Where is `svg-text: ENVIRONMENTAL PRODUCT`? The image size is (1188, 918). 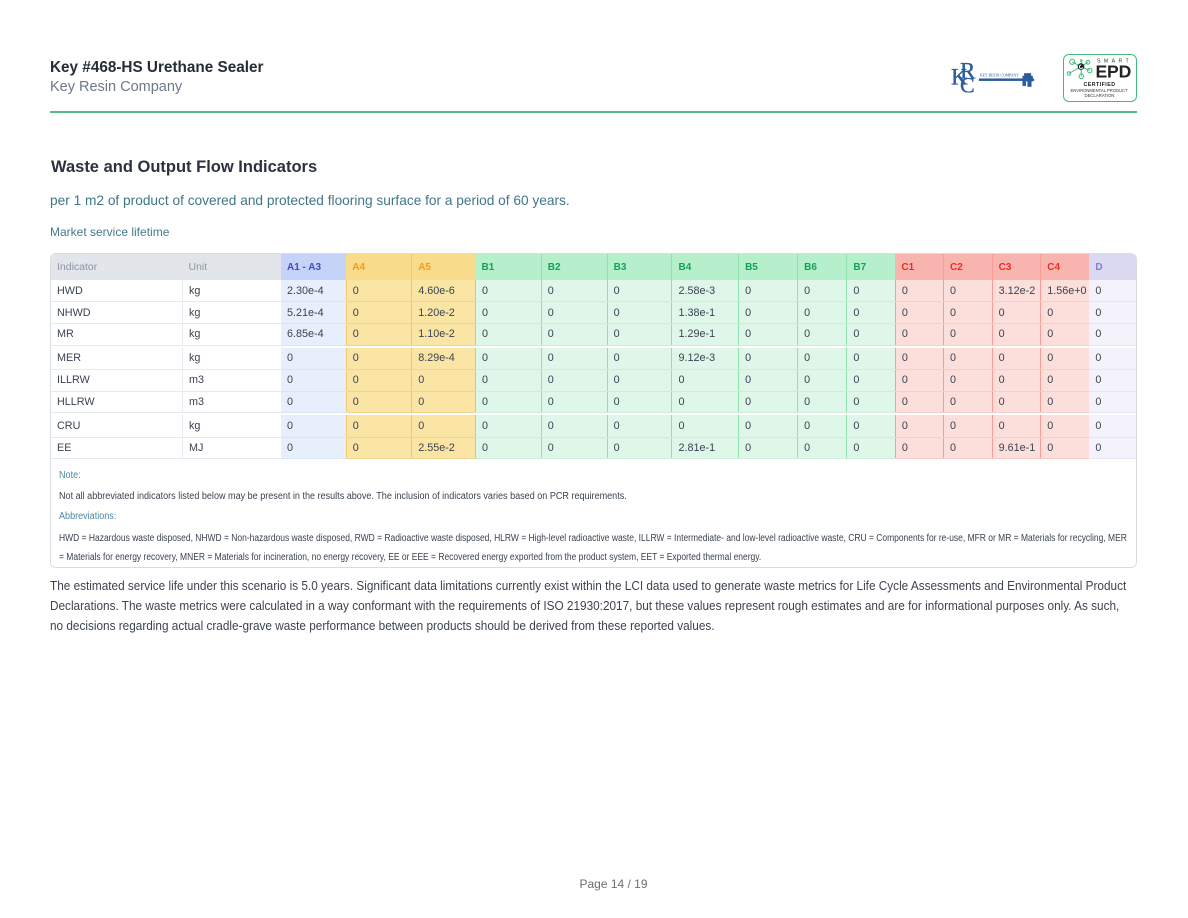 svg-text: ENVIRONMENTAL PRODUCT is located at coordinates (1099, 90).